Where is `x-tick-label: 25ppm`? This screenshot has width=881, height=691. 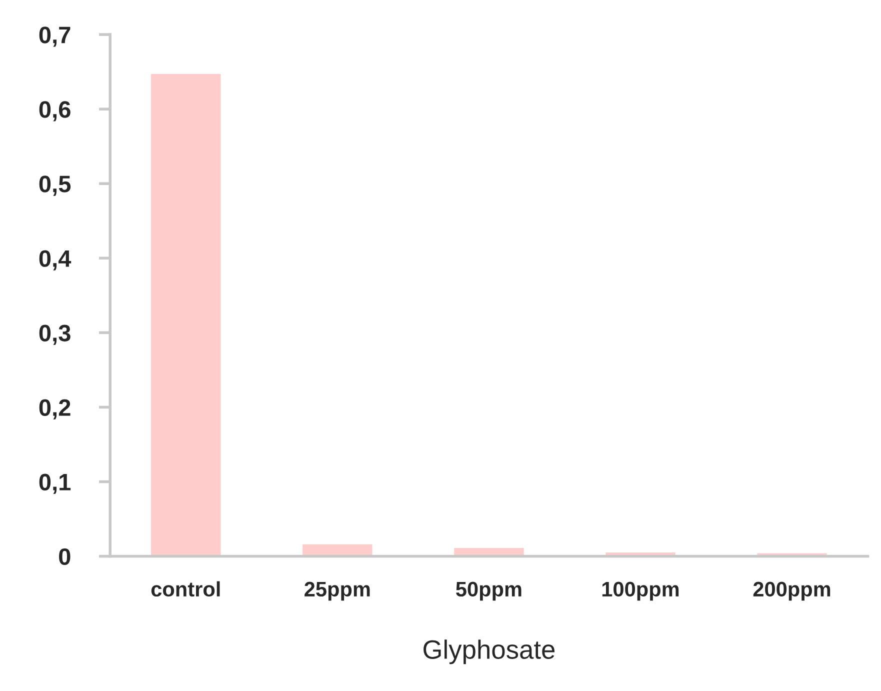 x-tick-label: 25ppm is located at coordinates (337, 591).